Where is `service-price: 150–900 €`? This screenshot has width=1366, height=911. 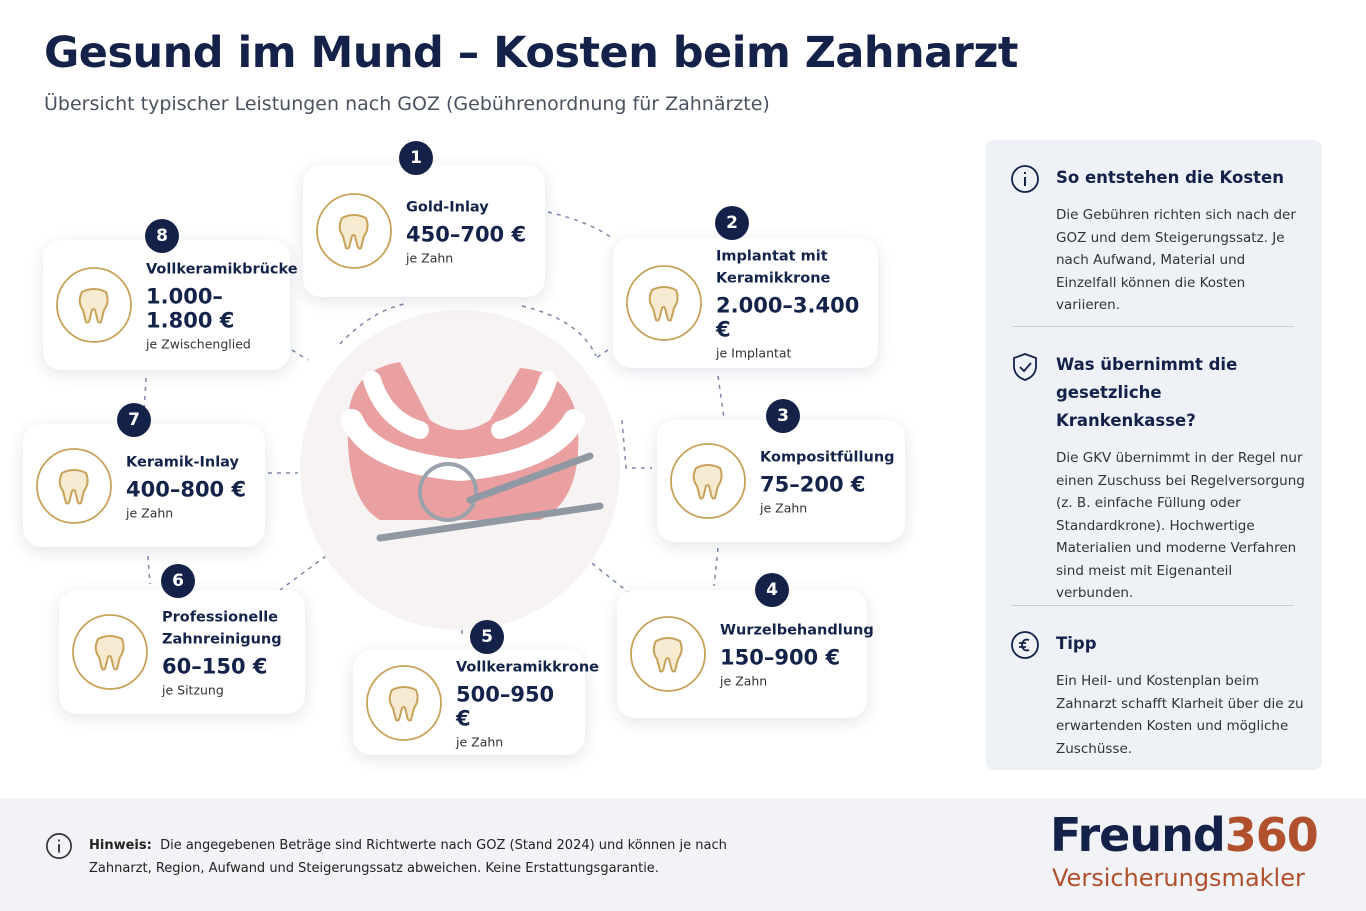 service-price: 150–900 € is located at coordinates (780, 657).